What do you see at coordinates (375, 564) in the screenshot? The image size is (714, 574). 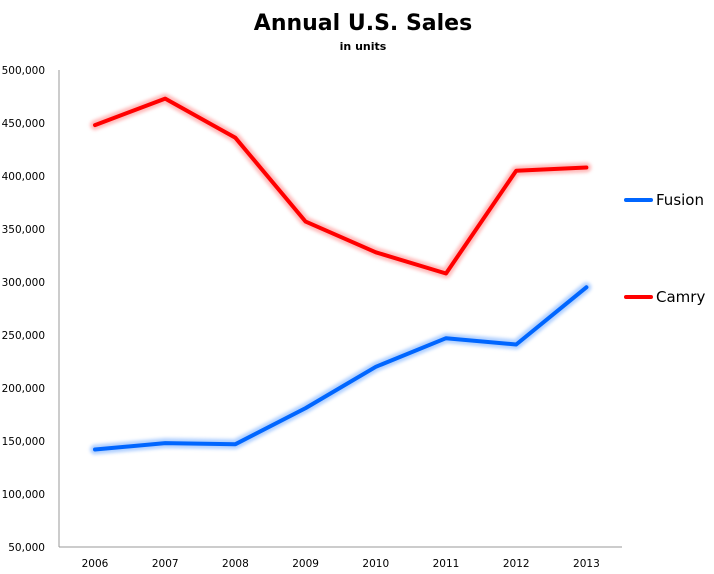 I see `x-tick-label: 2010` at bounding box center [375, 564].